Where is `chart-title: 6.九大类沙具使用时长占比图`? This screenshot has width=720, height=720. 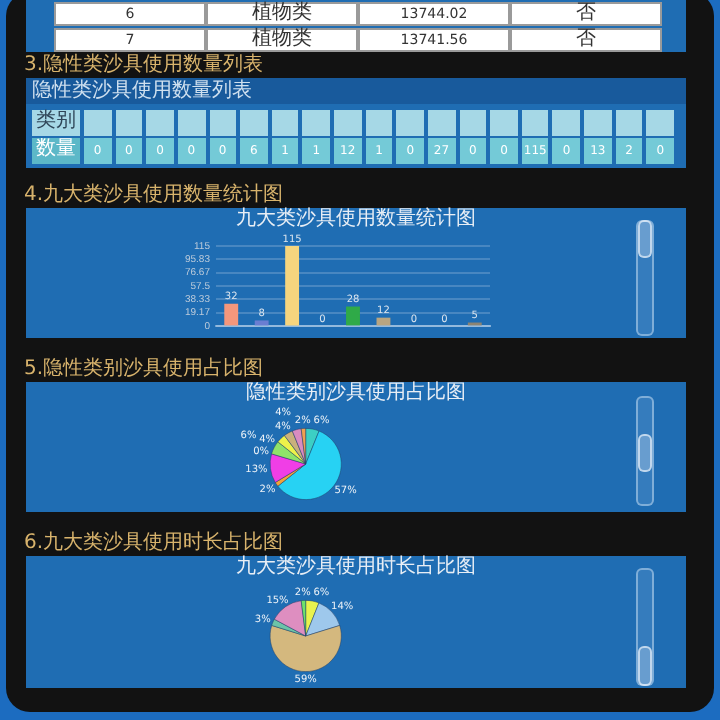
chart-title: 6.九大类沙具使用时长占比图 is located at coordinates (154, 543).